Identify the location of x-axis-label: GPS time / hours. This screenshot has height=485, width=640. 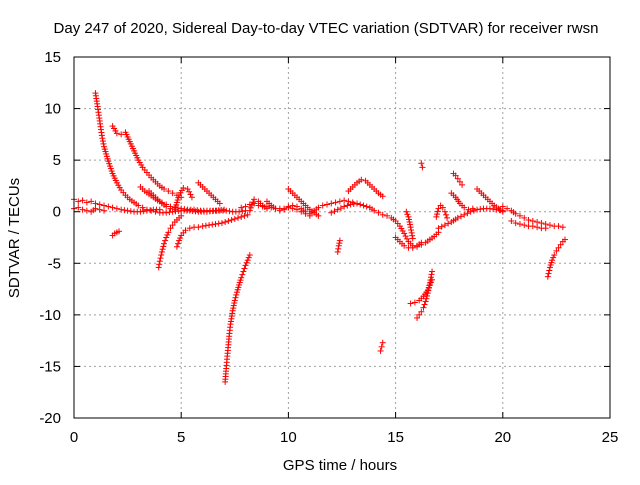
(340, 465).